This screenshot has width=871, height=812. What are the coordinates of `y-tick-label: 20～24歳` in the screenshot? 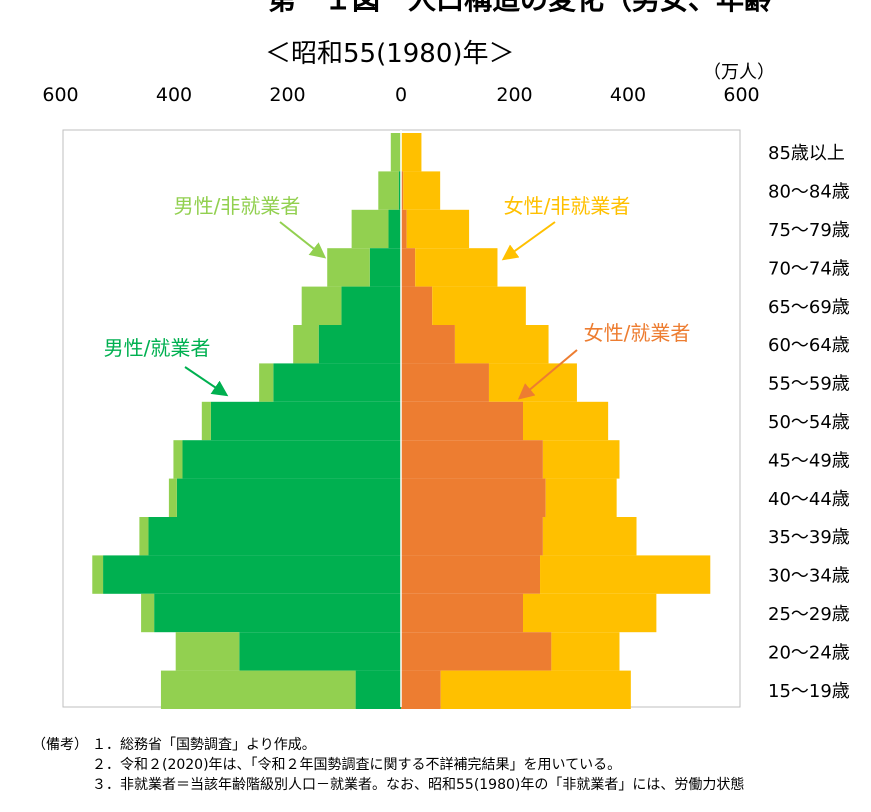 It's located at (809, 652).